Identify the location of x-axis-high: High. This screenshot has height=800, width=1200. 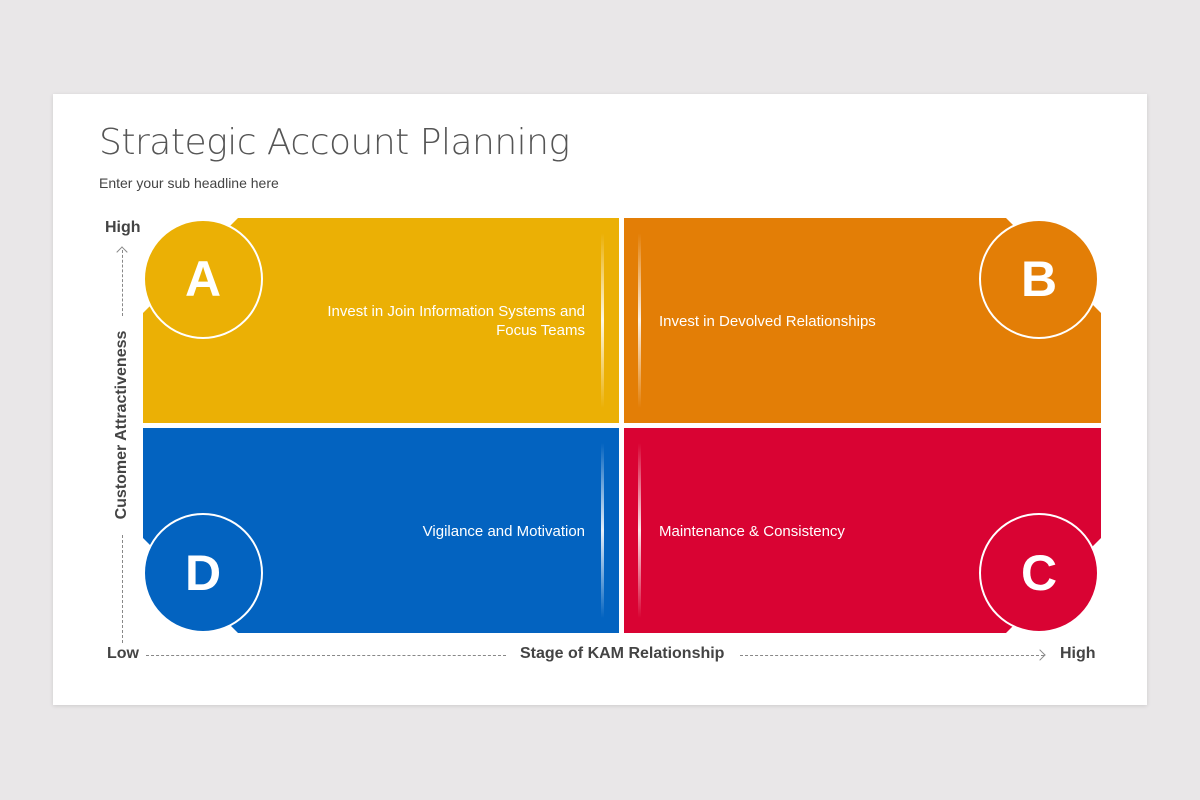
(1078, 653).